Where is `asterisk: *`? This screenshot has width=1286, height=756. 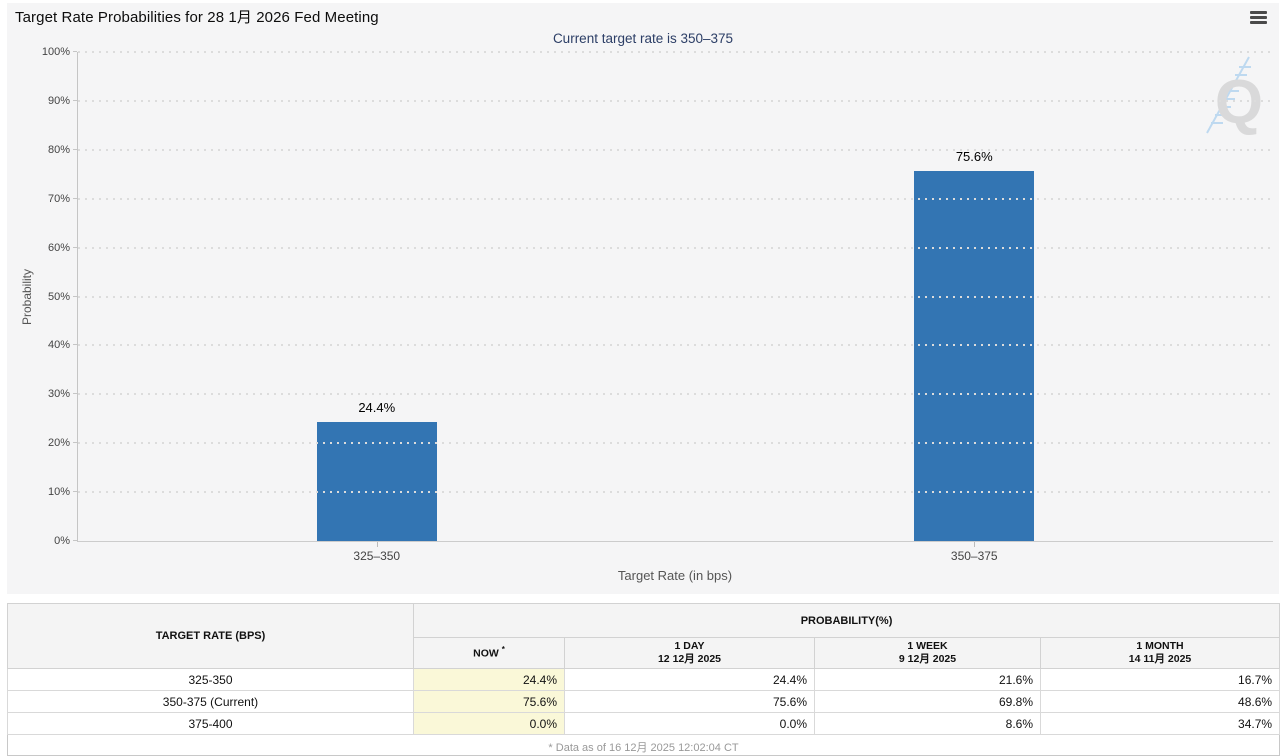
asterisk: * is located at coordinates (503, 650).